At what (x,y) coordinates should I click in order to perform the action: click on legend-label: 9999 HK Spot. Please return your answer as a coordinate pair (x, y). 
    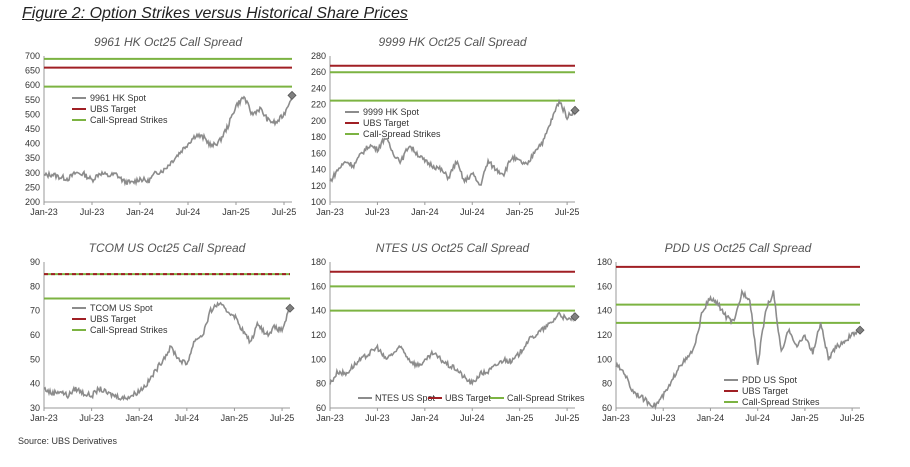
    Looking at the image, I should click on (391, 112).